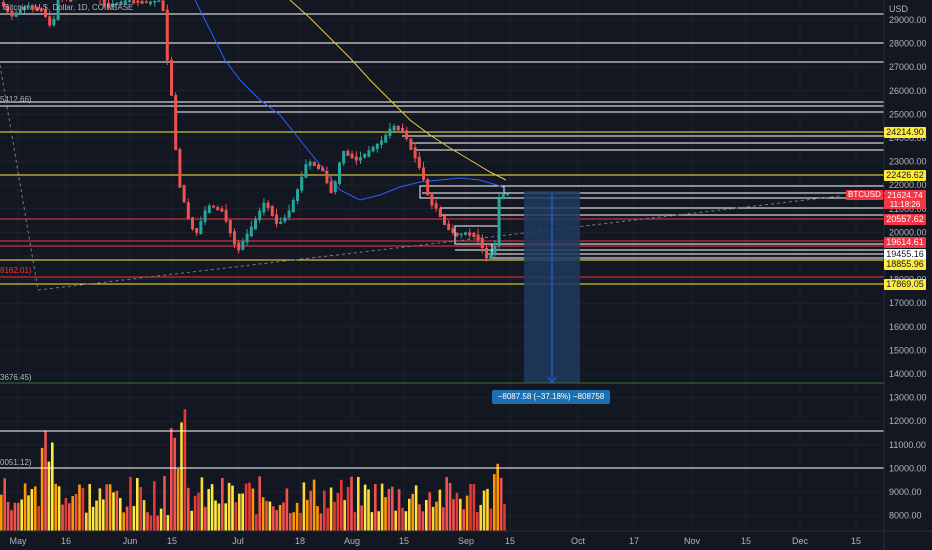 The image size is (932, 550). I want to click on level-tag-l24214: 24214.90, so click(905, 132).